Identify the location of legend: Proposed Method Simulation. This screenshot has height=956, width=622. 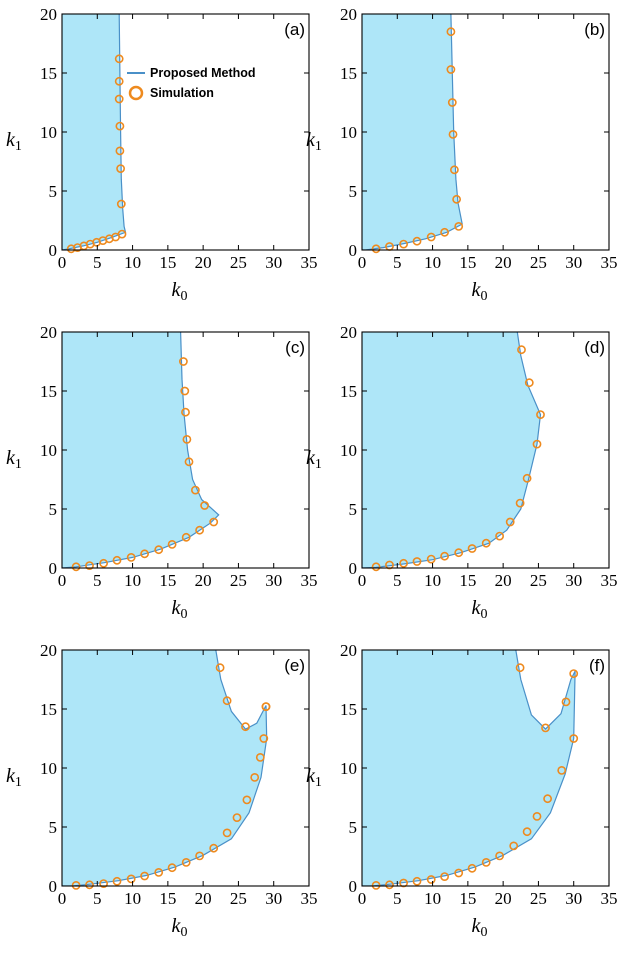
(191, 83).